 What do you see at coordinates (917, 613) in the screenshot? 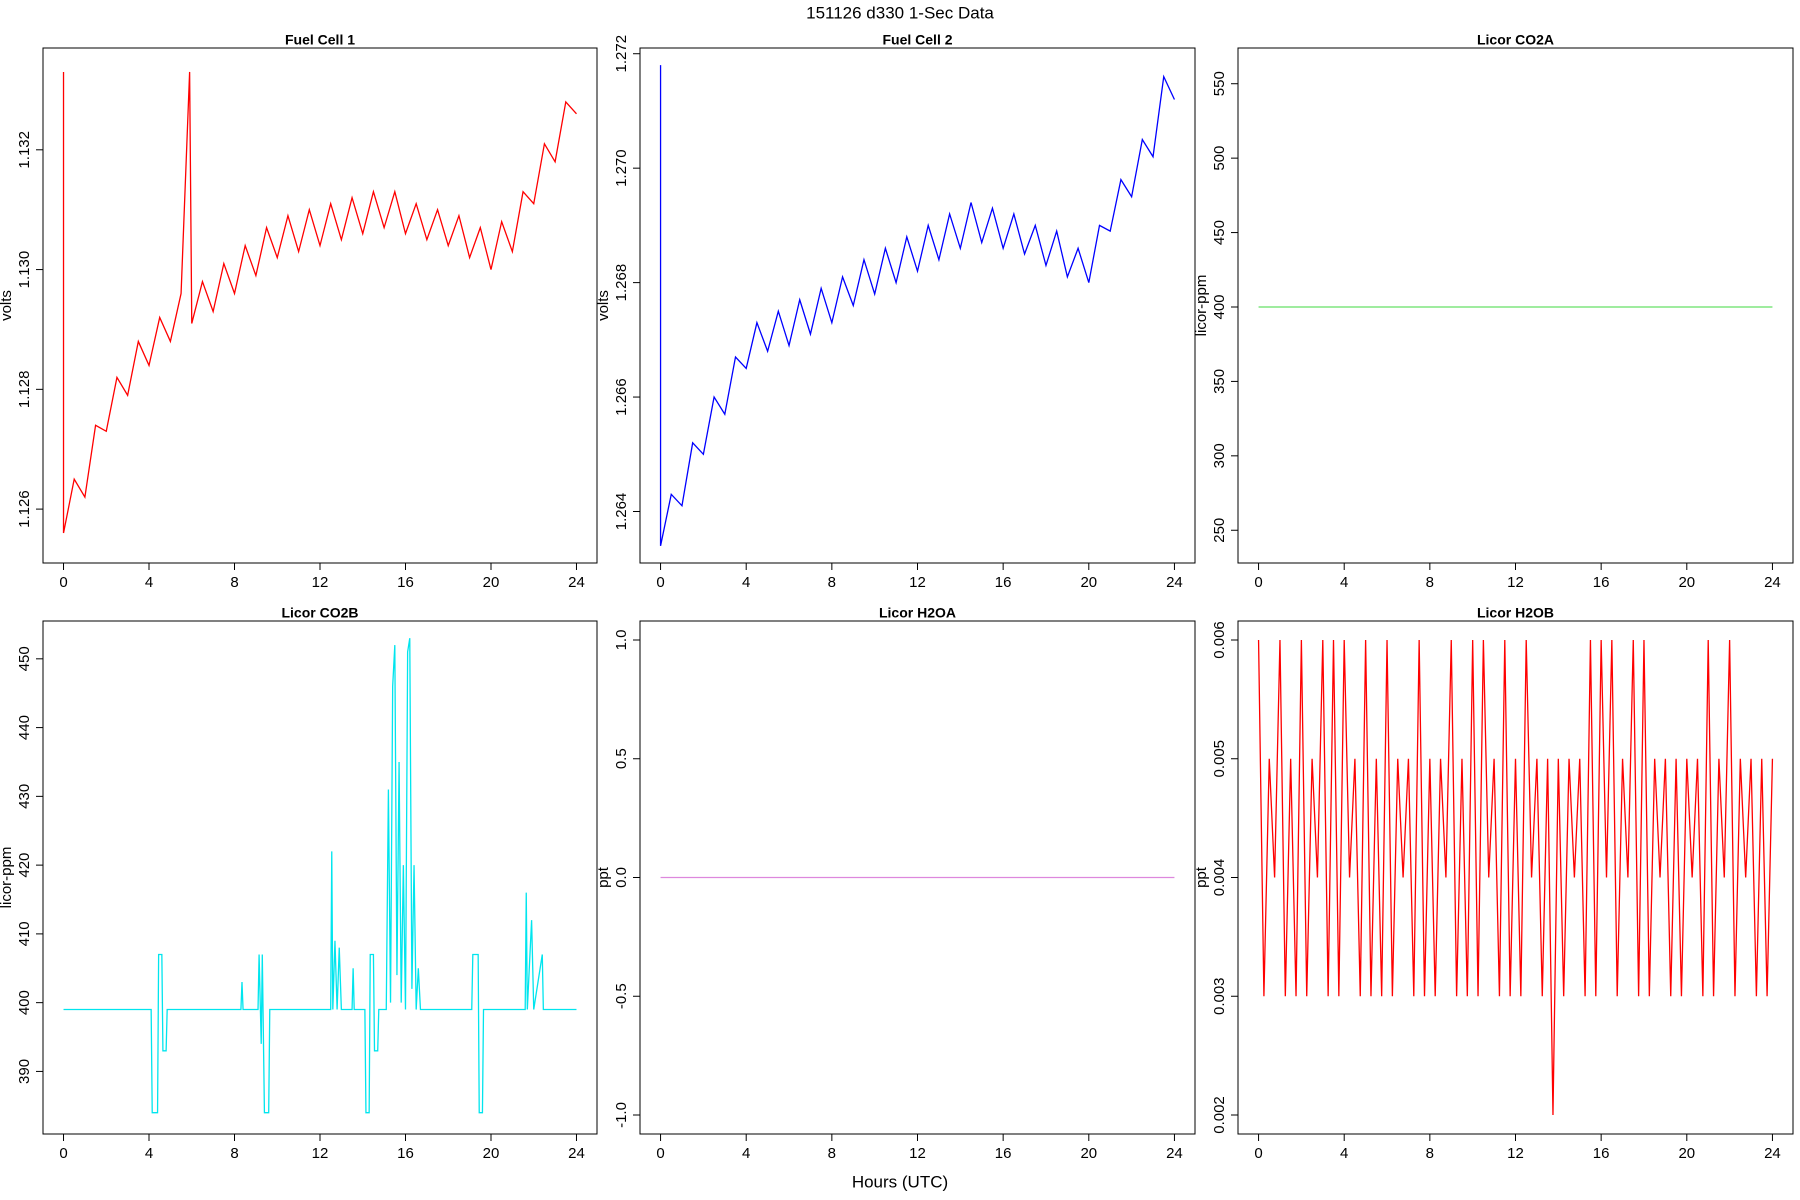
I see `panel-title: Licor H2OA` at bounding box center [917, 613].